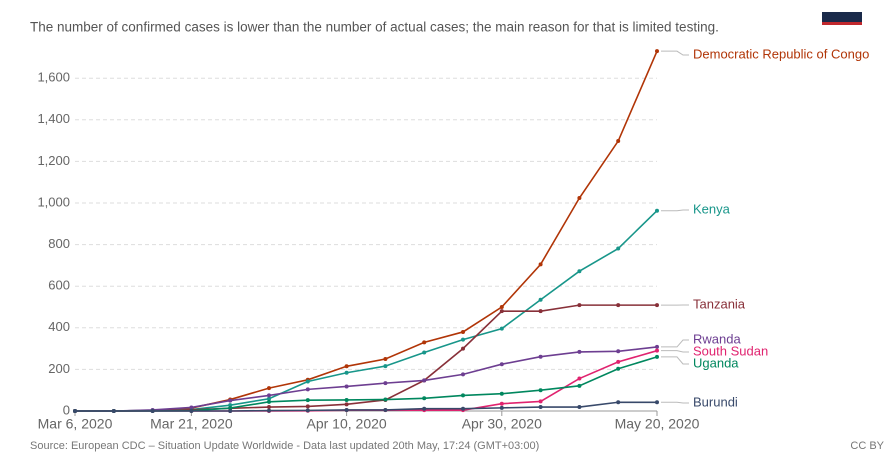  Describe the element at coordinates (59, 368) in the screenshot. I see `y-tick-label: 200` at that location.